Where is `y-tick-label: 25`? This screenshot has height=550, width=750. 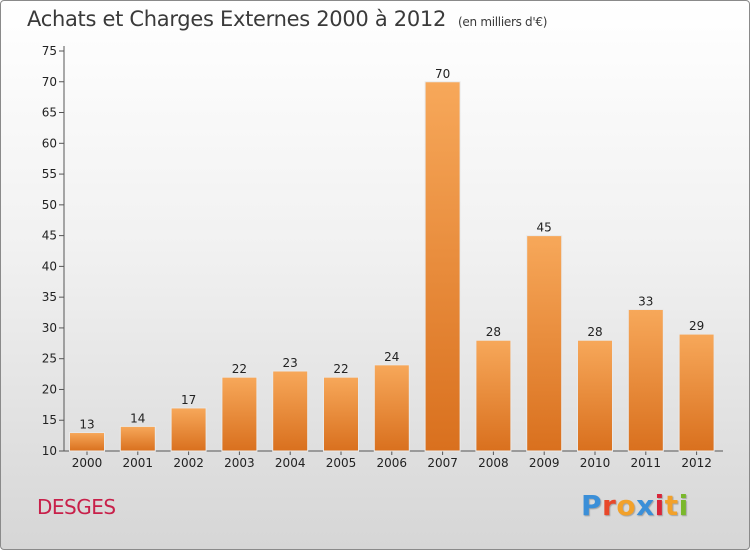
y-tick-label: 25 is located at coordinates (49, 359).